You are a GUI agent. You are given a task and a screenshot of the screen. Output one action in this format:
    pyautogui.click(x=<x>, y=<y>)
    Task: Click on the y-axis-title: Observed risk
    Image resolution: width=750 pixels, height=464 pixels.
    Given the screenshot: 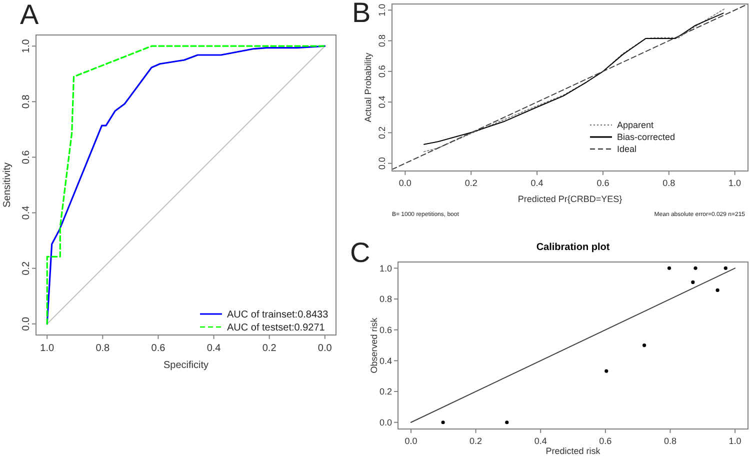 What is the action you would take?
    pyautogui.click(x=374, y=345)
    